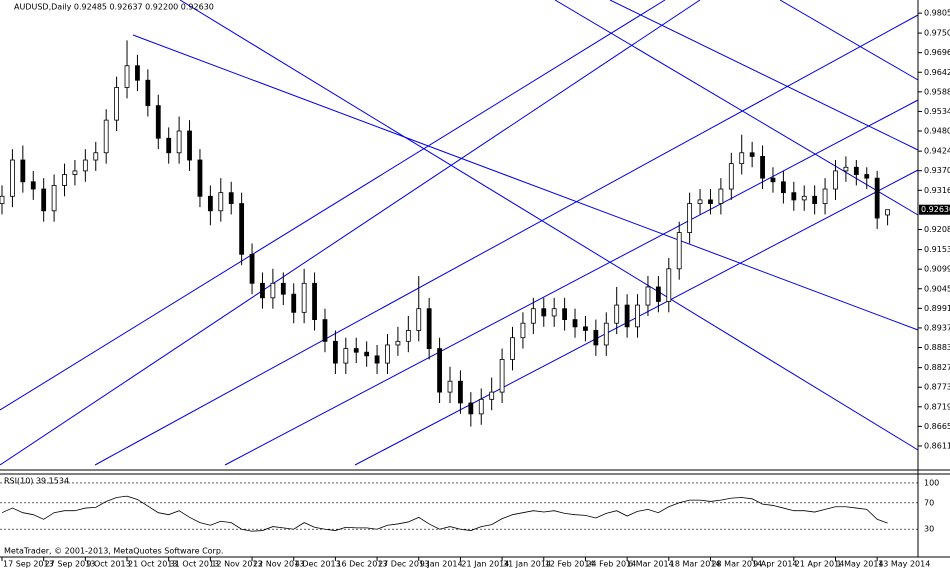 The image size is (950, 570). What do you see at coordinates (441, 564) in the screenshot?
I see `x-tick-label: 9 Jan 2014` at bounding box center [441, 564].